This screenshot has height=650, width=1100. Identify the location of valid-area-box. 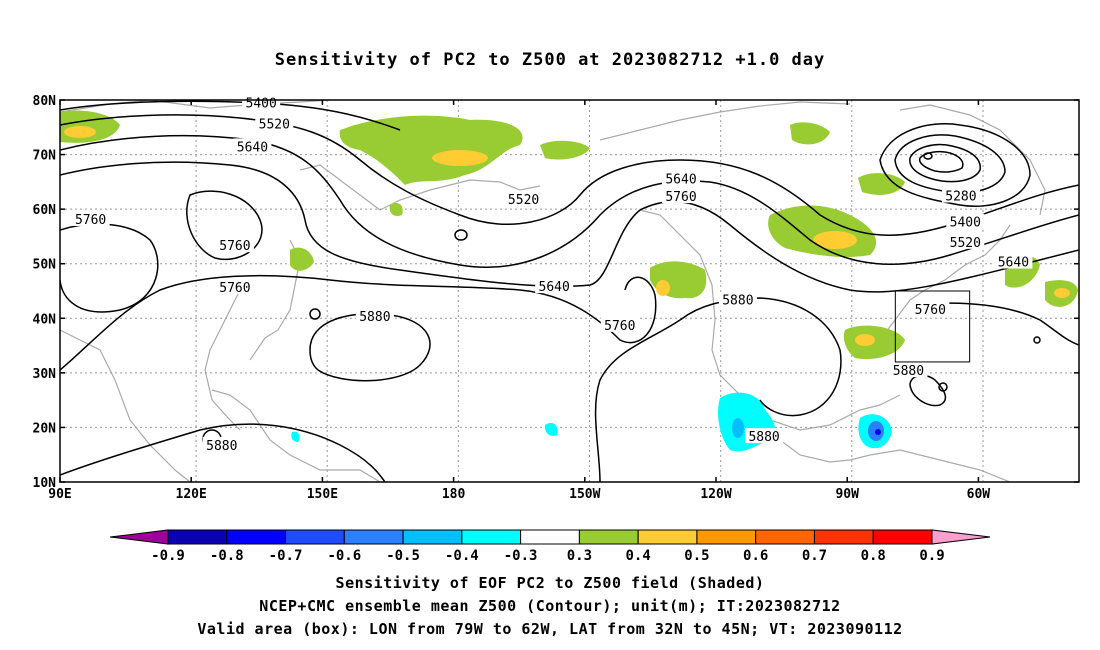
(932, 326).